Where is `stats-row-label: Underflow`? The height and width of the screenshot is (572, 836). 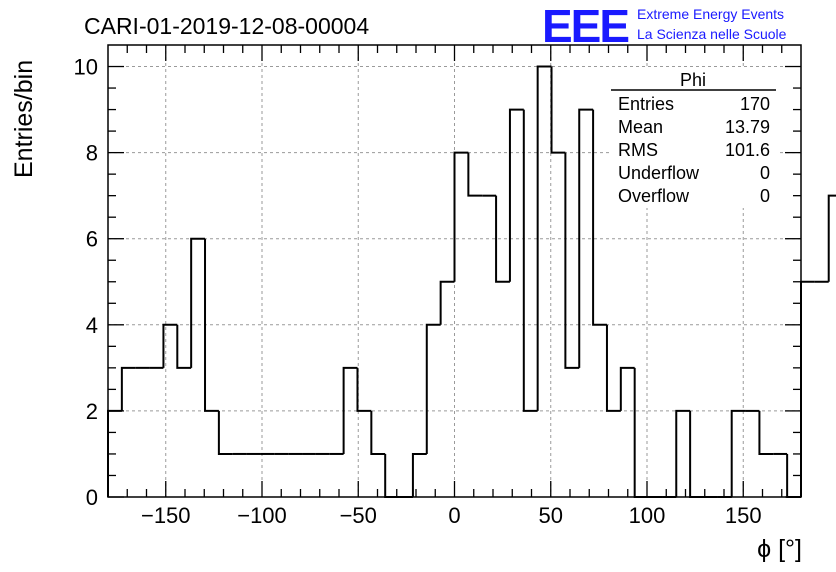
stats-row-label: Underflow is located at coordinates (659, 173).